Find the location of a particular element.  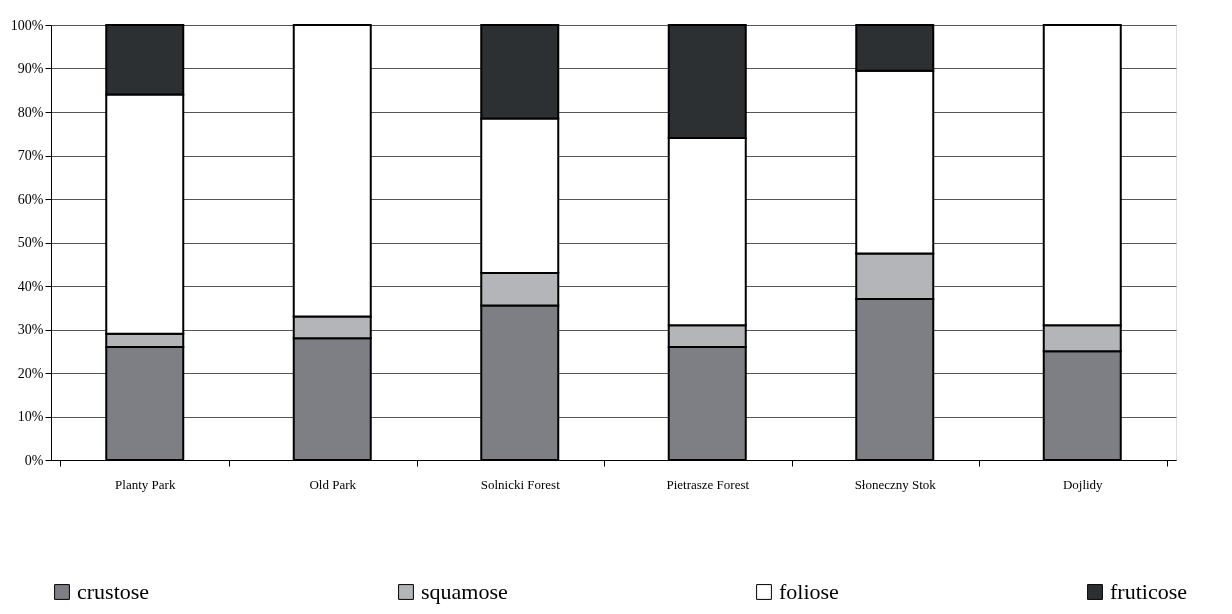

y-tick-label: 20% is located at coordinates (30, 373).